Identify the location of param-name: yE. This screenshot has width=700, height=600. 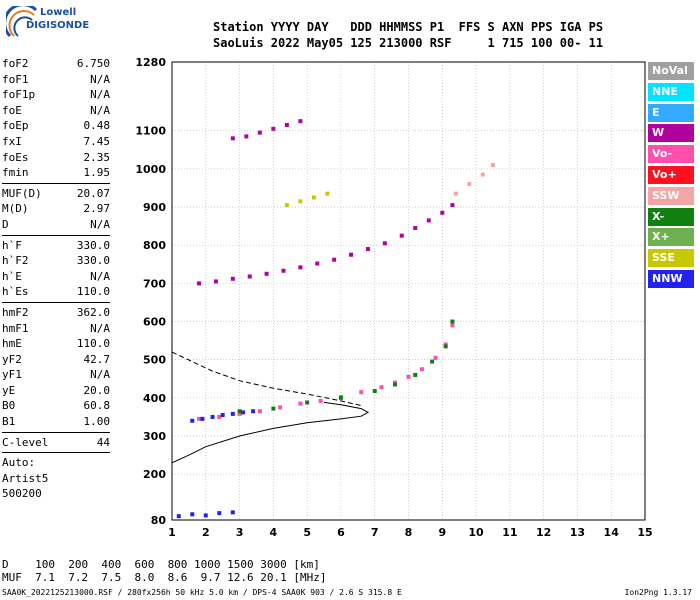
(9, 390).